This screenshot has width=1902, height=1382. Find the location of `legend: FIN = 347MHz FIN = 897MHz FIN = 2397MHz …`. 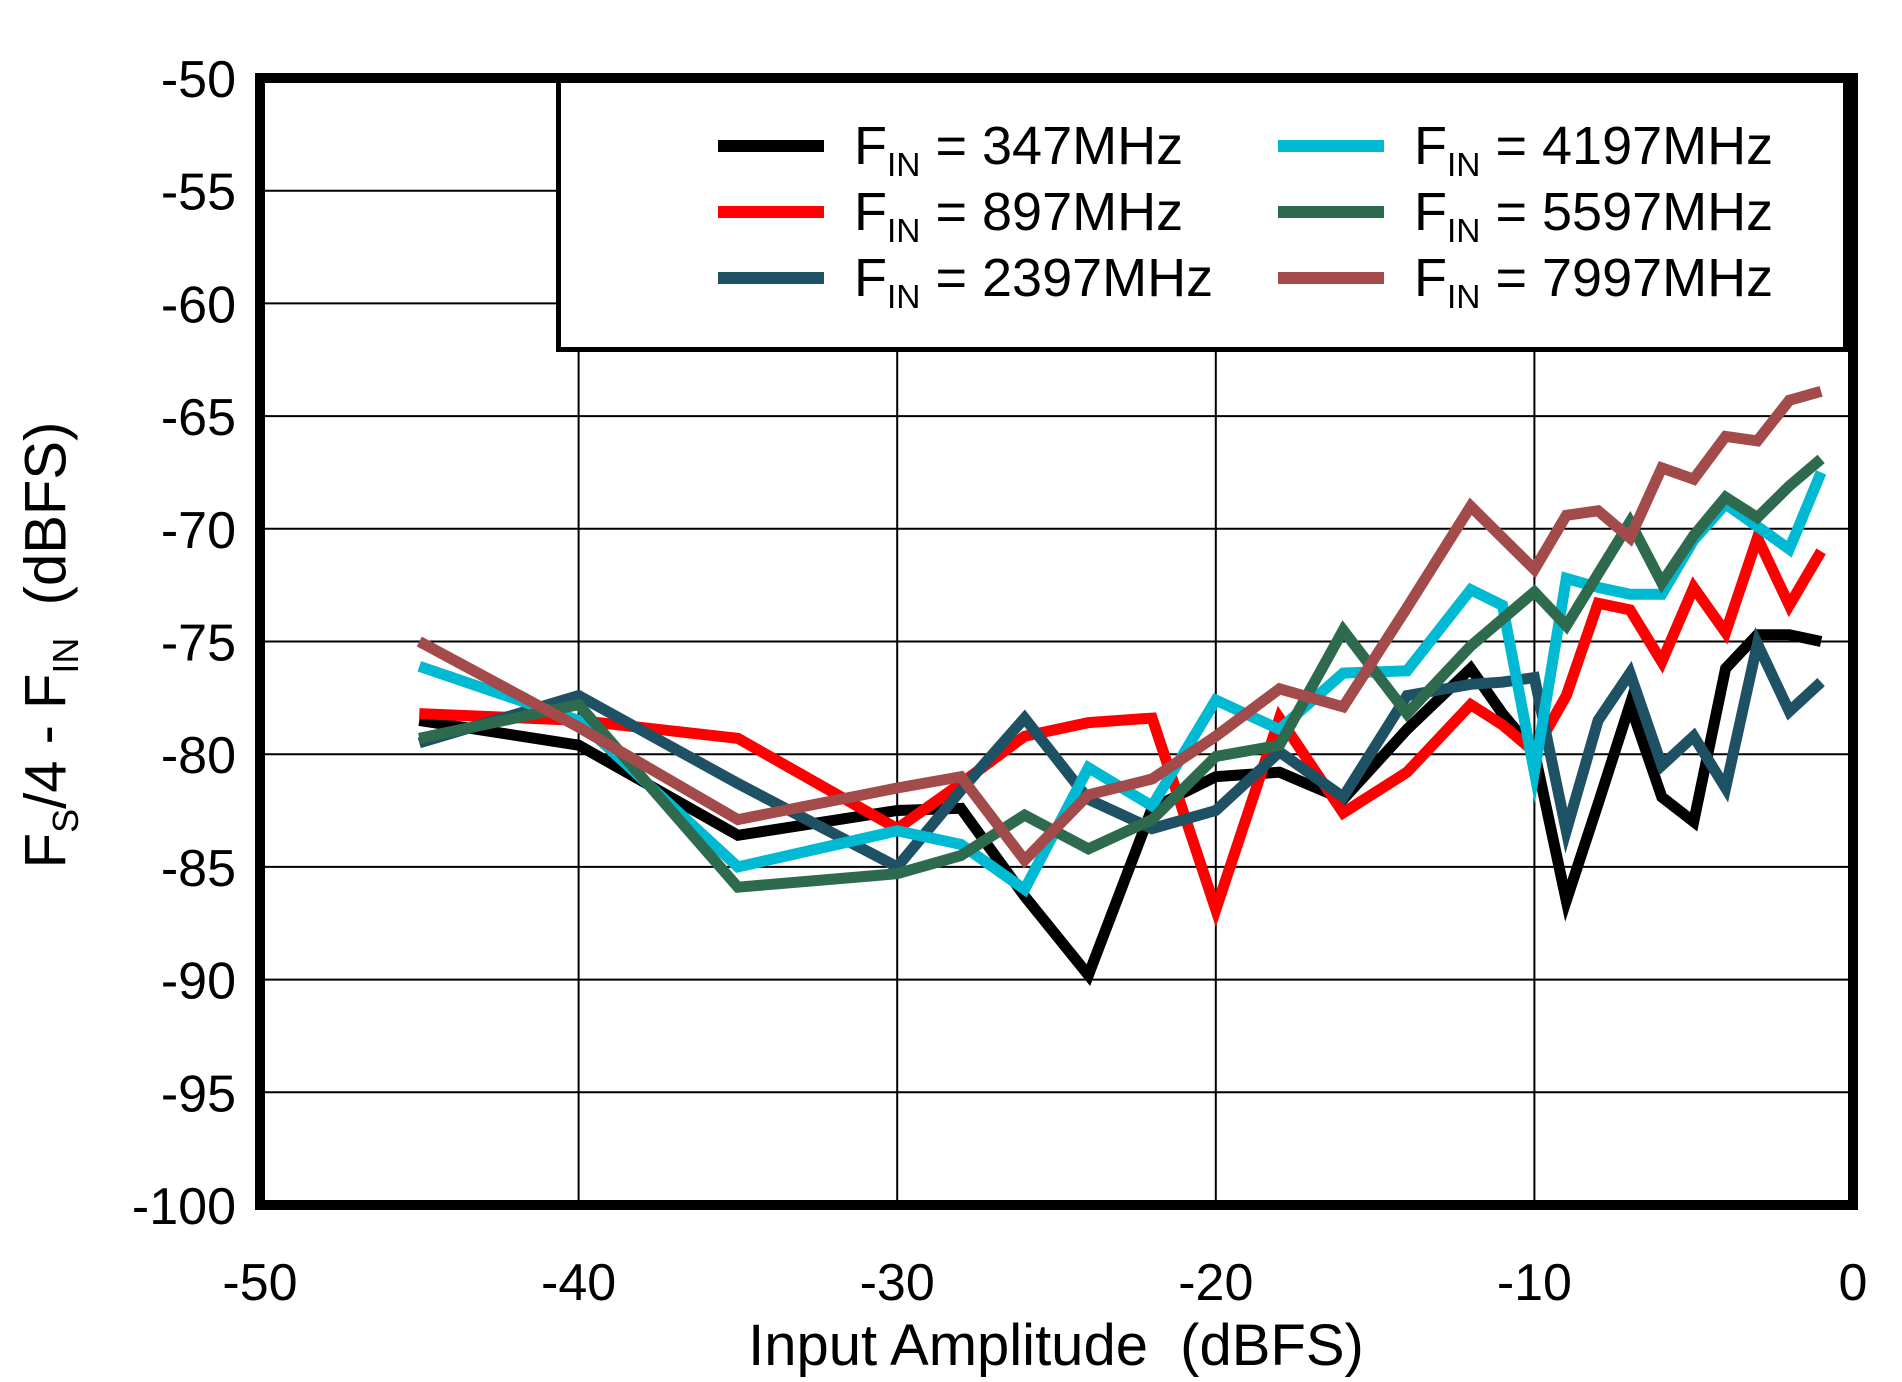

legend: FIN = 347MHz FIN = 897MHz FIN = 2397MHz … is located at coordinates (1202, 215).